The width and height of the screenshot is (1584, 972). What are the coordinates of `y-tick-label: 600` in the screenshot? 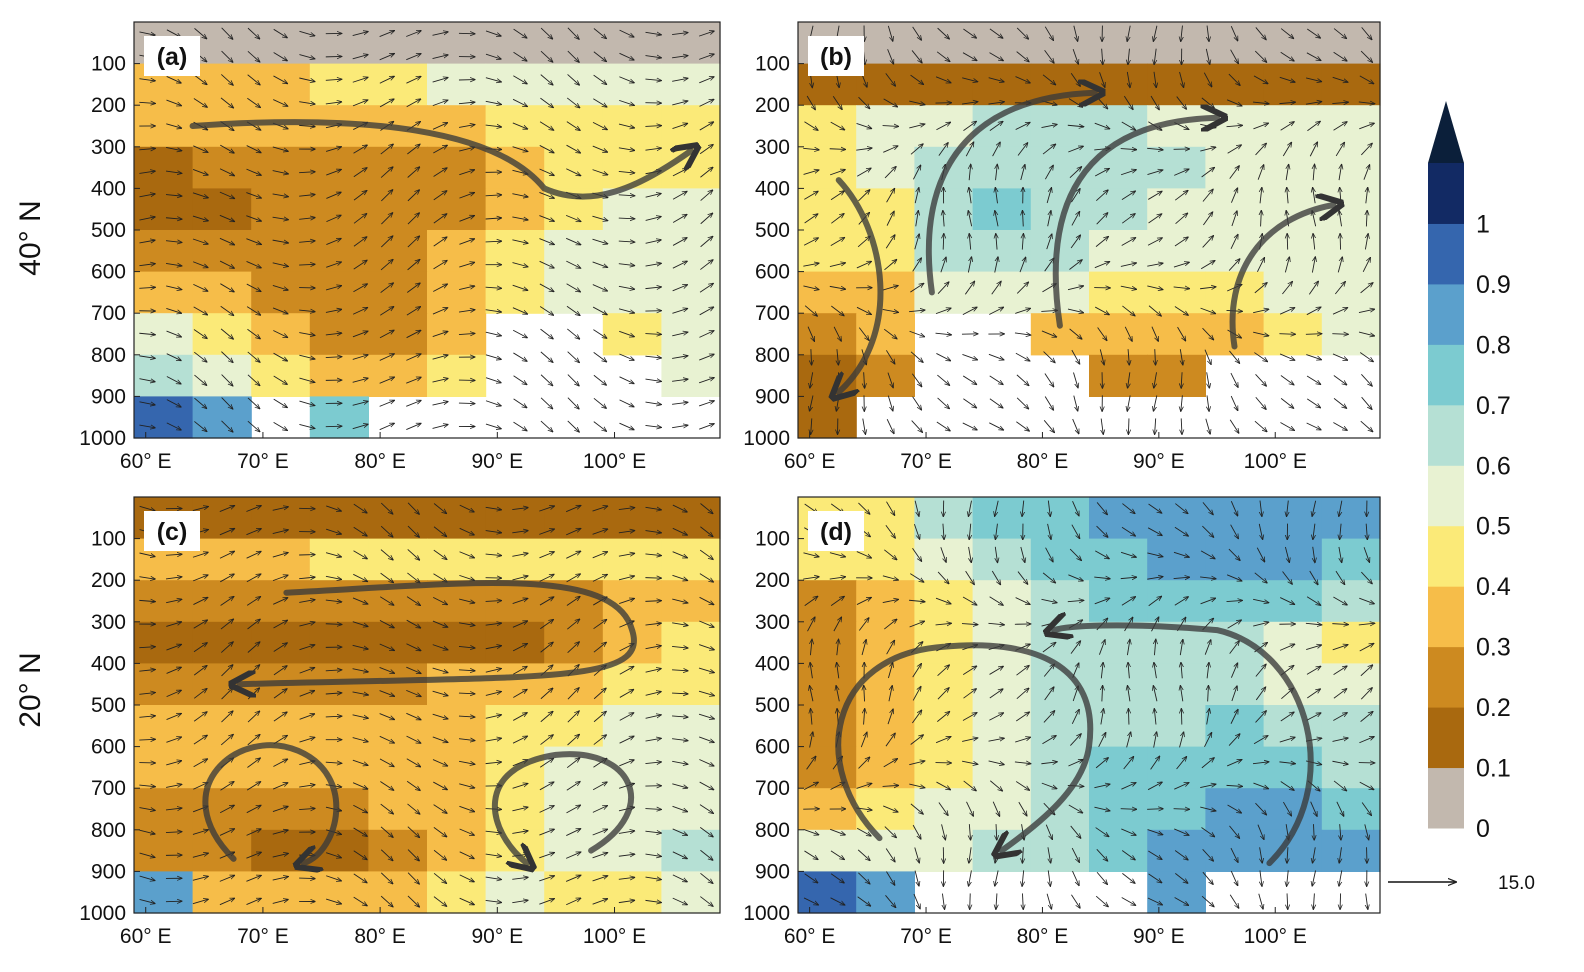 It's located at (108, 747).